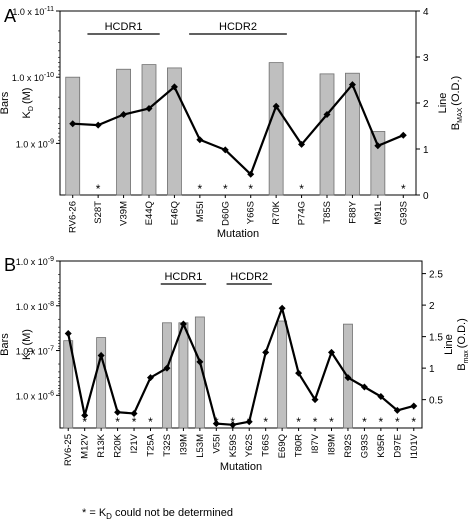  I want to click on panel-a-x-tick-label: E44Q, so click(149, 213).